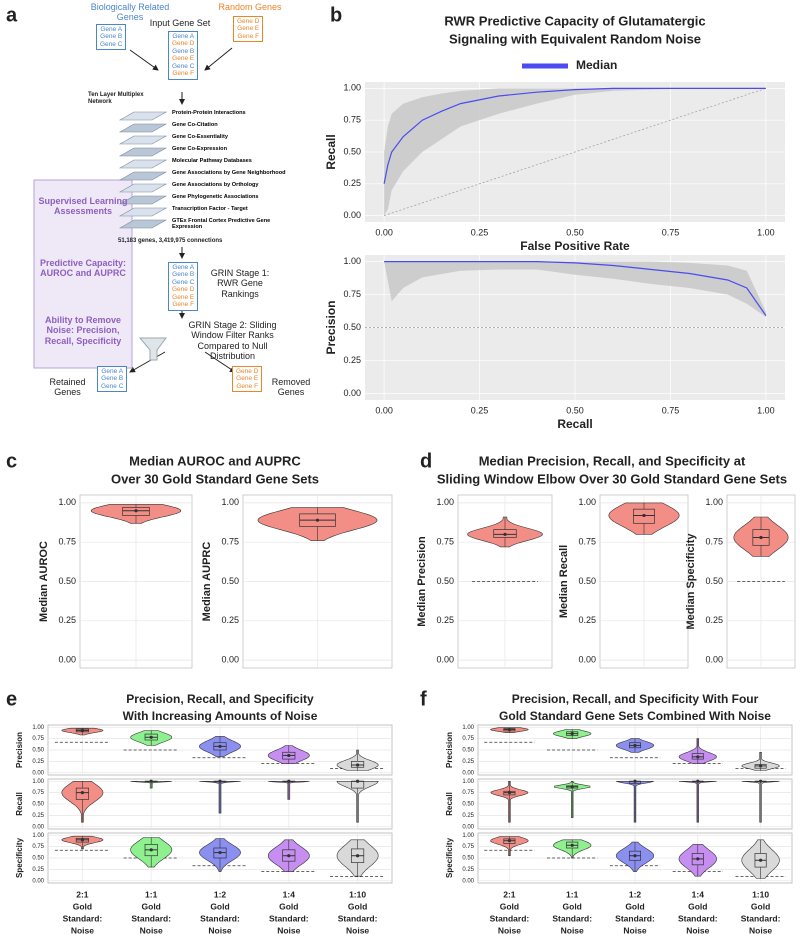 This screenshot has width=800, height=942. What do you see at coordinates (12, 15) in the screenshot?
I see `panel-letter: a` at bounding box center [12, 15].